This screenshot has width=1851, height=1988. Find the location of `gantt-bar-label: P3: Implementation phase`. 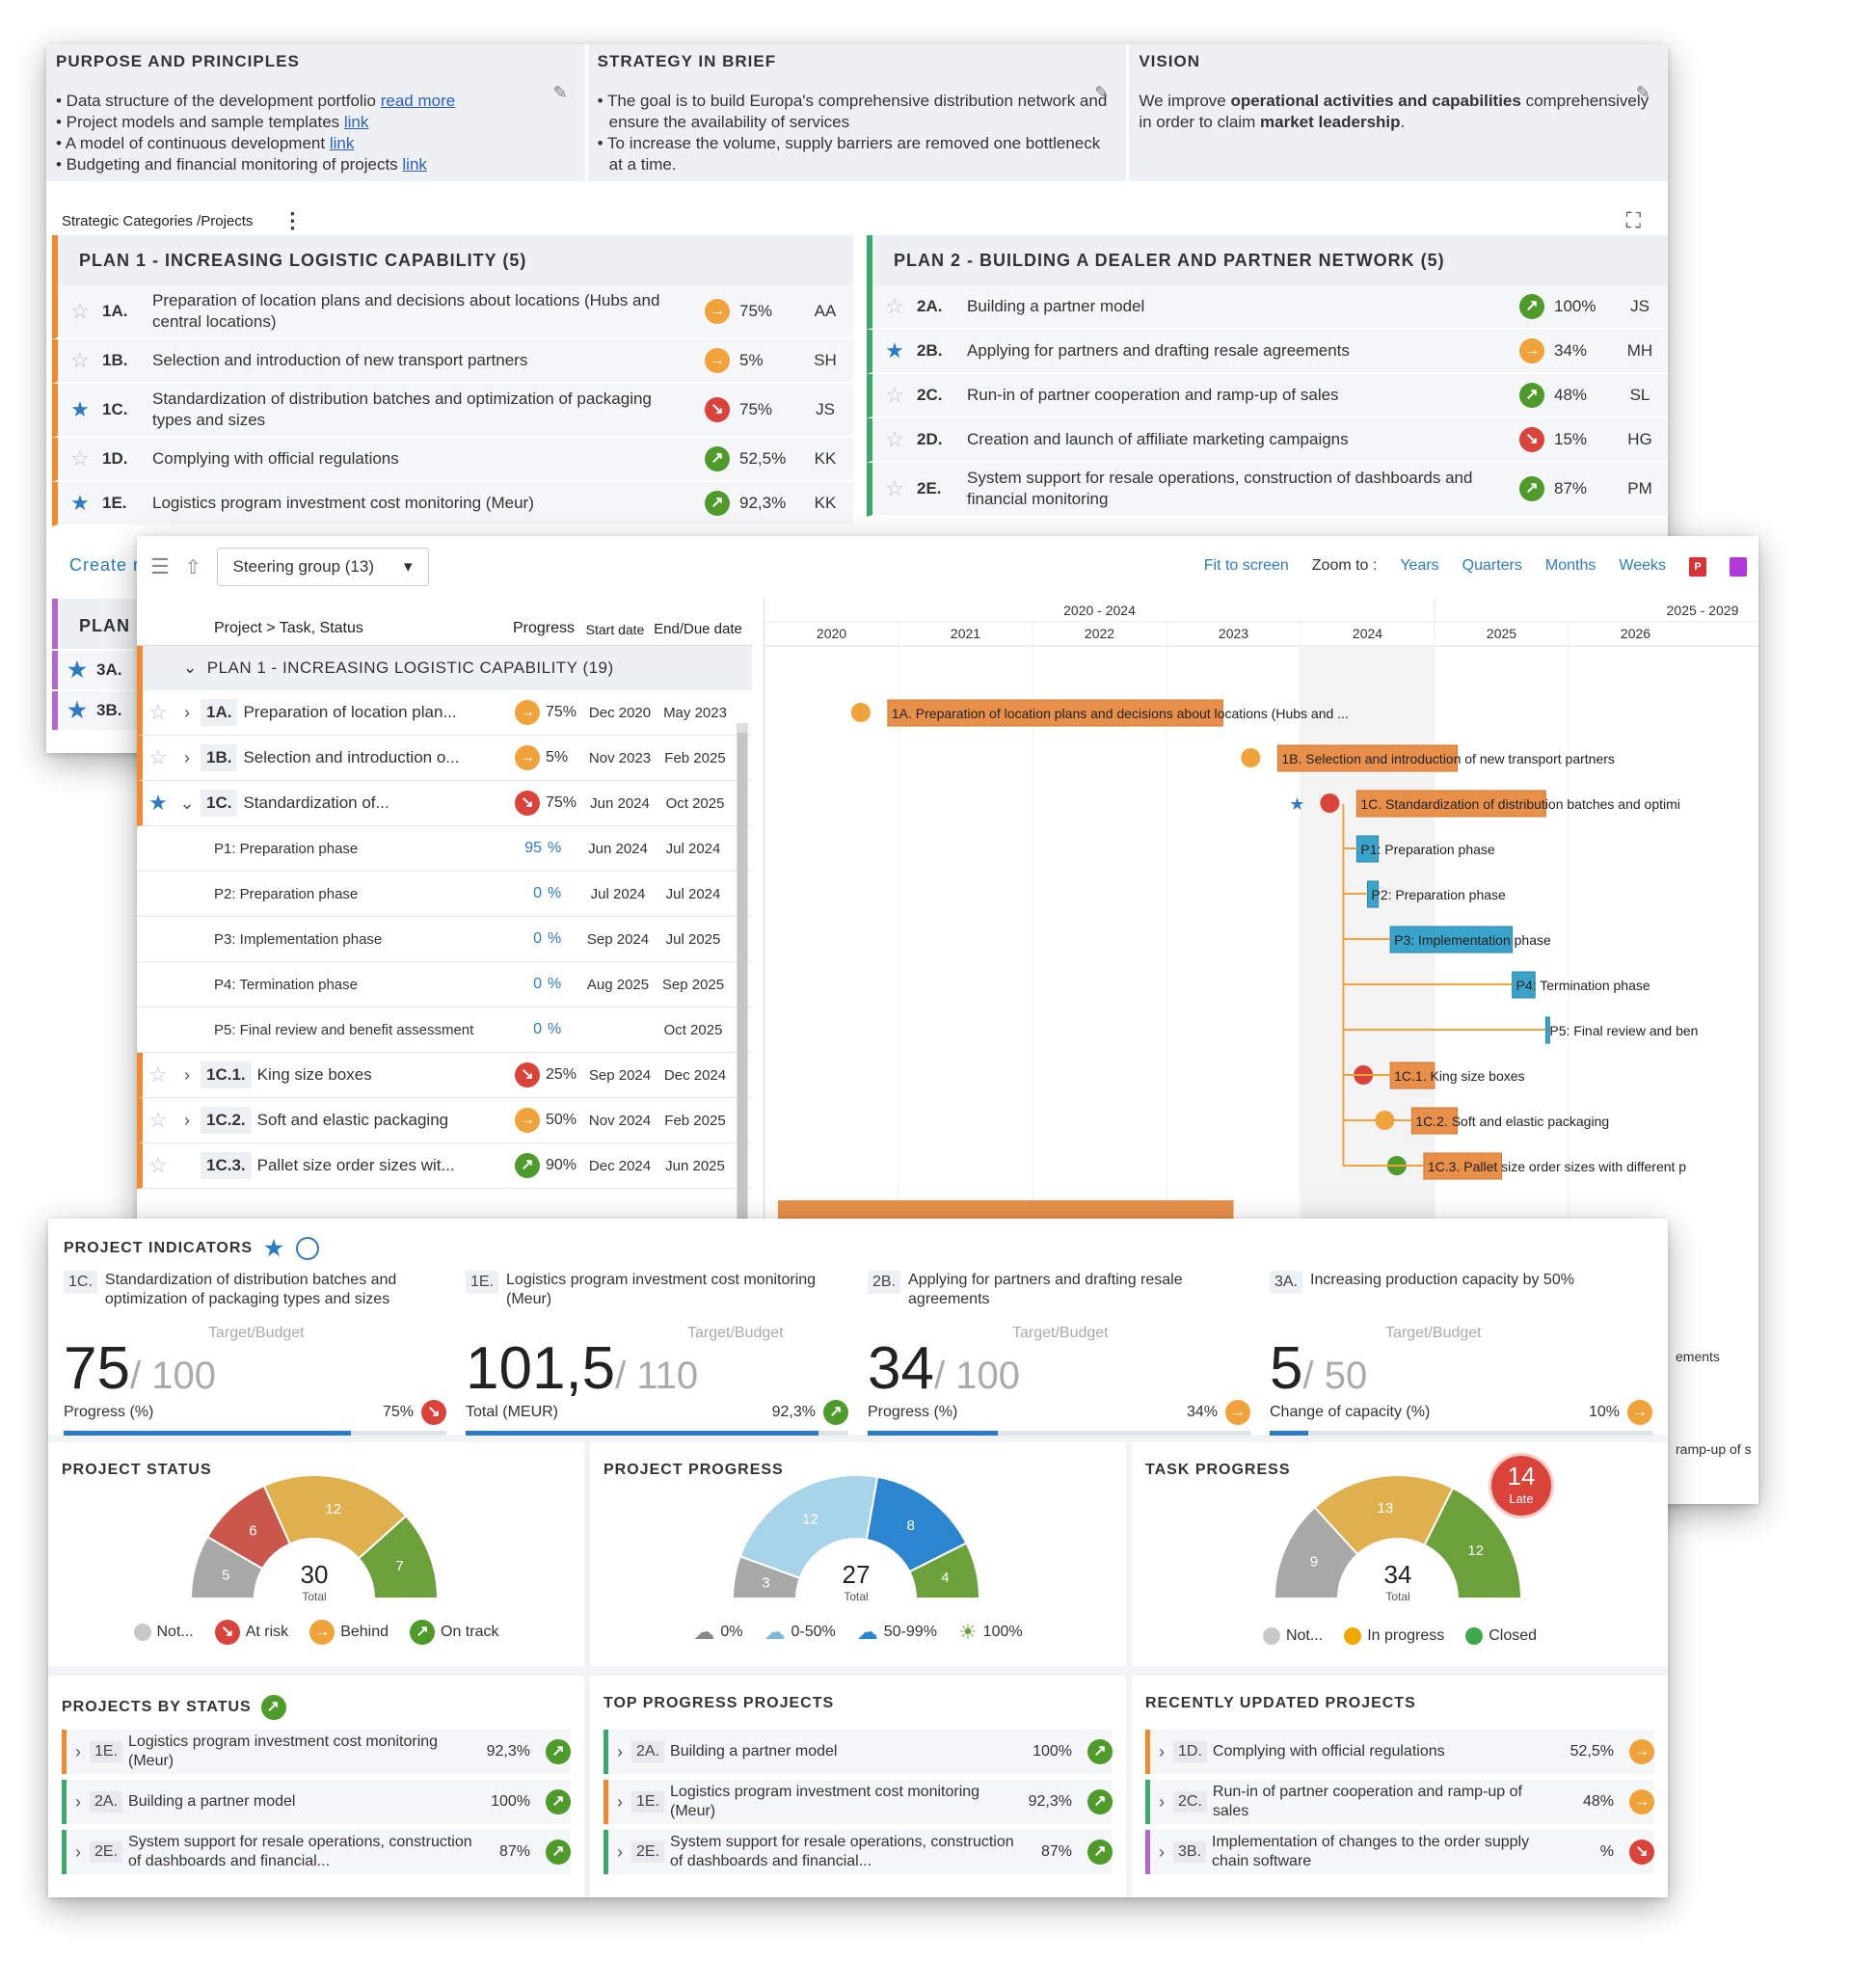

gantt-bar-label: P3: Implementation phase is located at coordinates (1472, 940).